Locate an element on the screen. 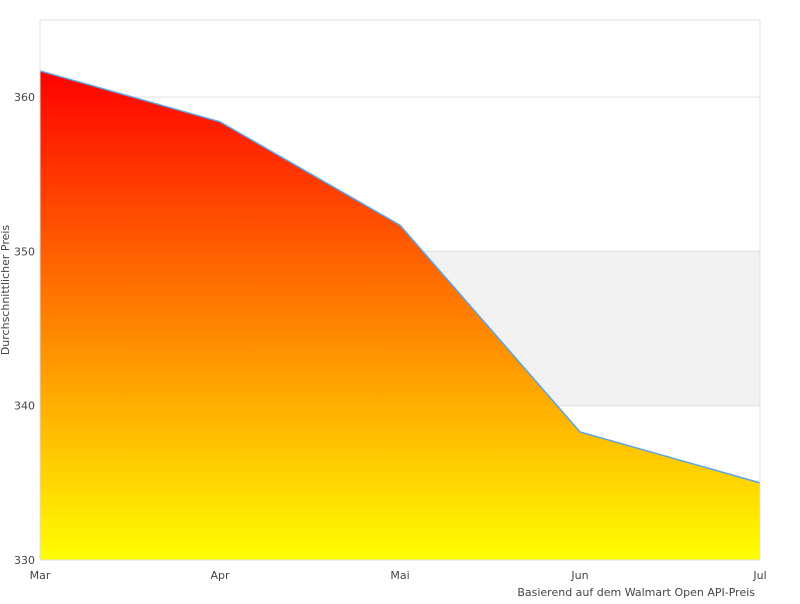 This screenshot has height=604, width=800. y-tick-label: 350 is located at coordinates (24, 251).